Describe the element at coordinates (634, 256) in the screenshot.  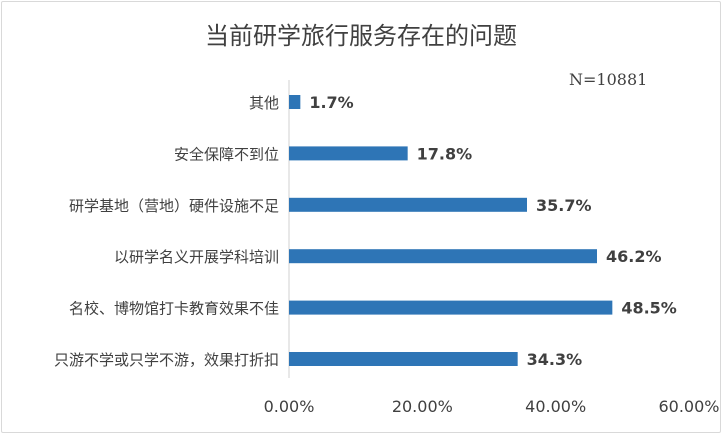
I see `data-label: 46.2%` at that location.